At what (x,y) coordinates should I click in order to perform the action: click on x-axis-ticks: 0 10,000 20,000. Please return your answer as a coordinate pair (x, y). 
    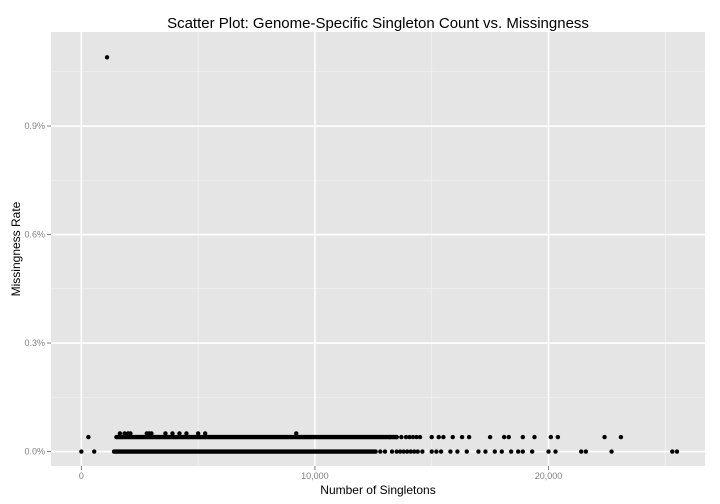
    Looking at the image, I should click on (320, 473).